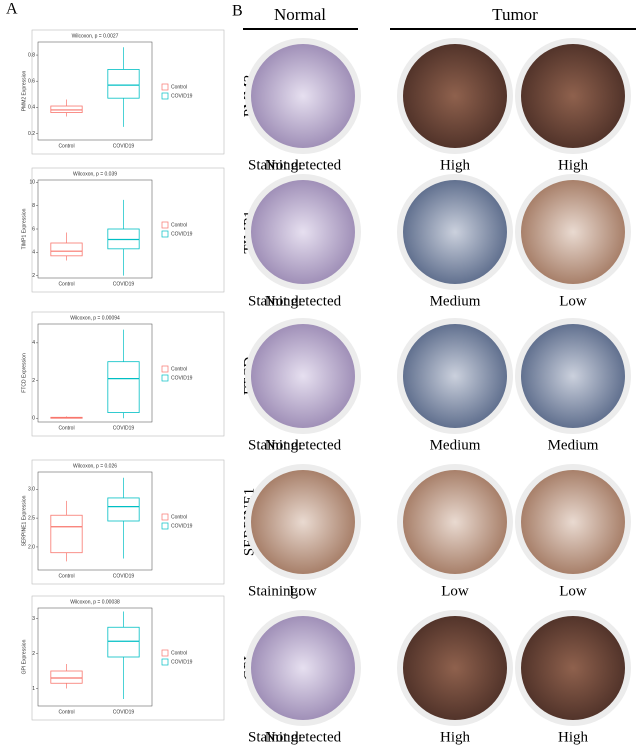  What do you see at coordinates (95, 174) in the screenshot?
I see `chart-title: Wilcoxon, p = 0.039` at bounding box center [95, 174].